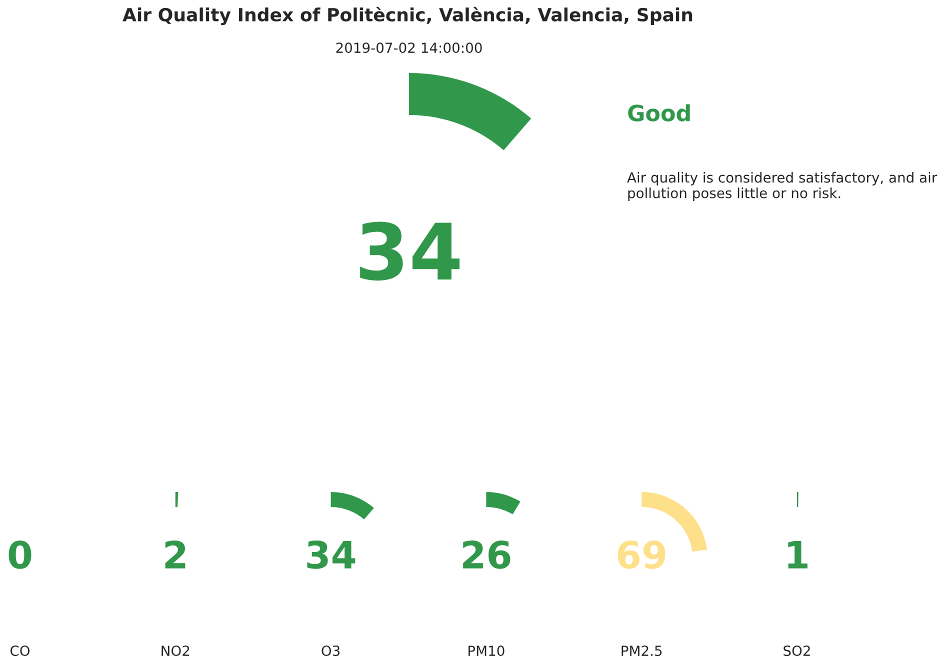 The image size is (948, 662). I want to click on data-label: 0, so click(20, 554).